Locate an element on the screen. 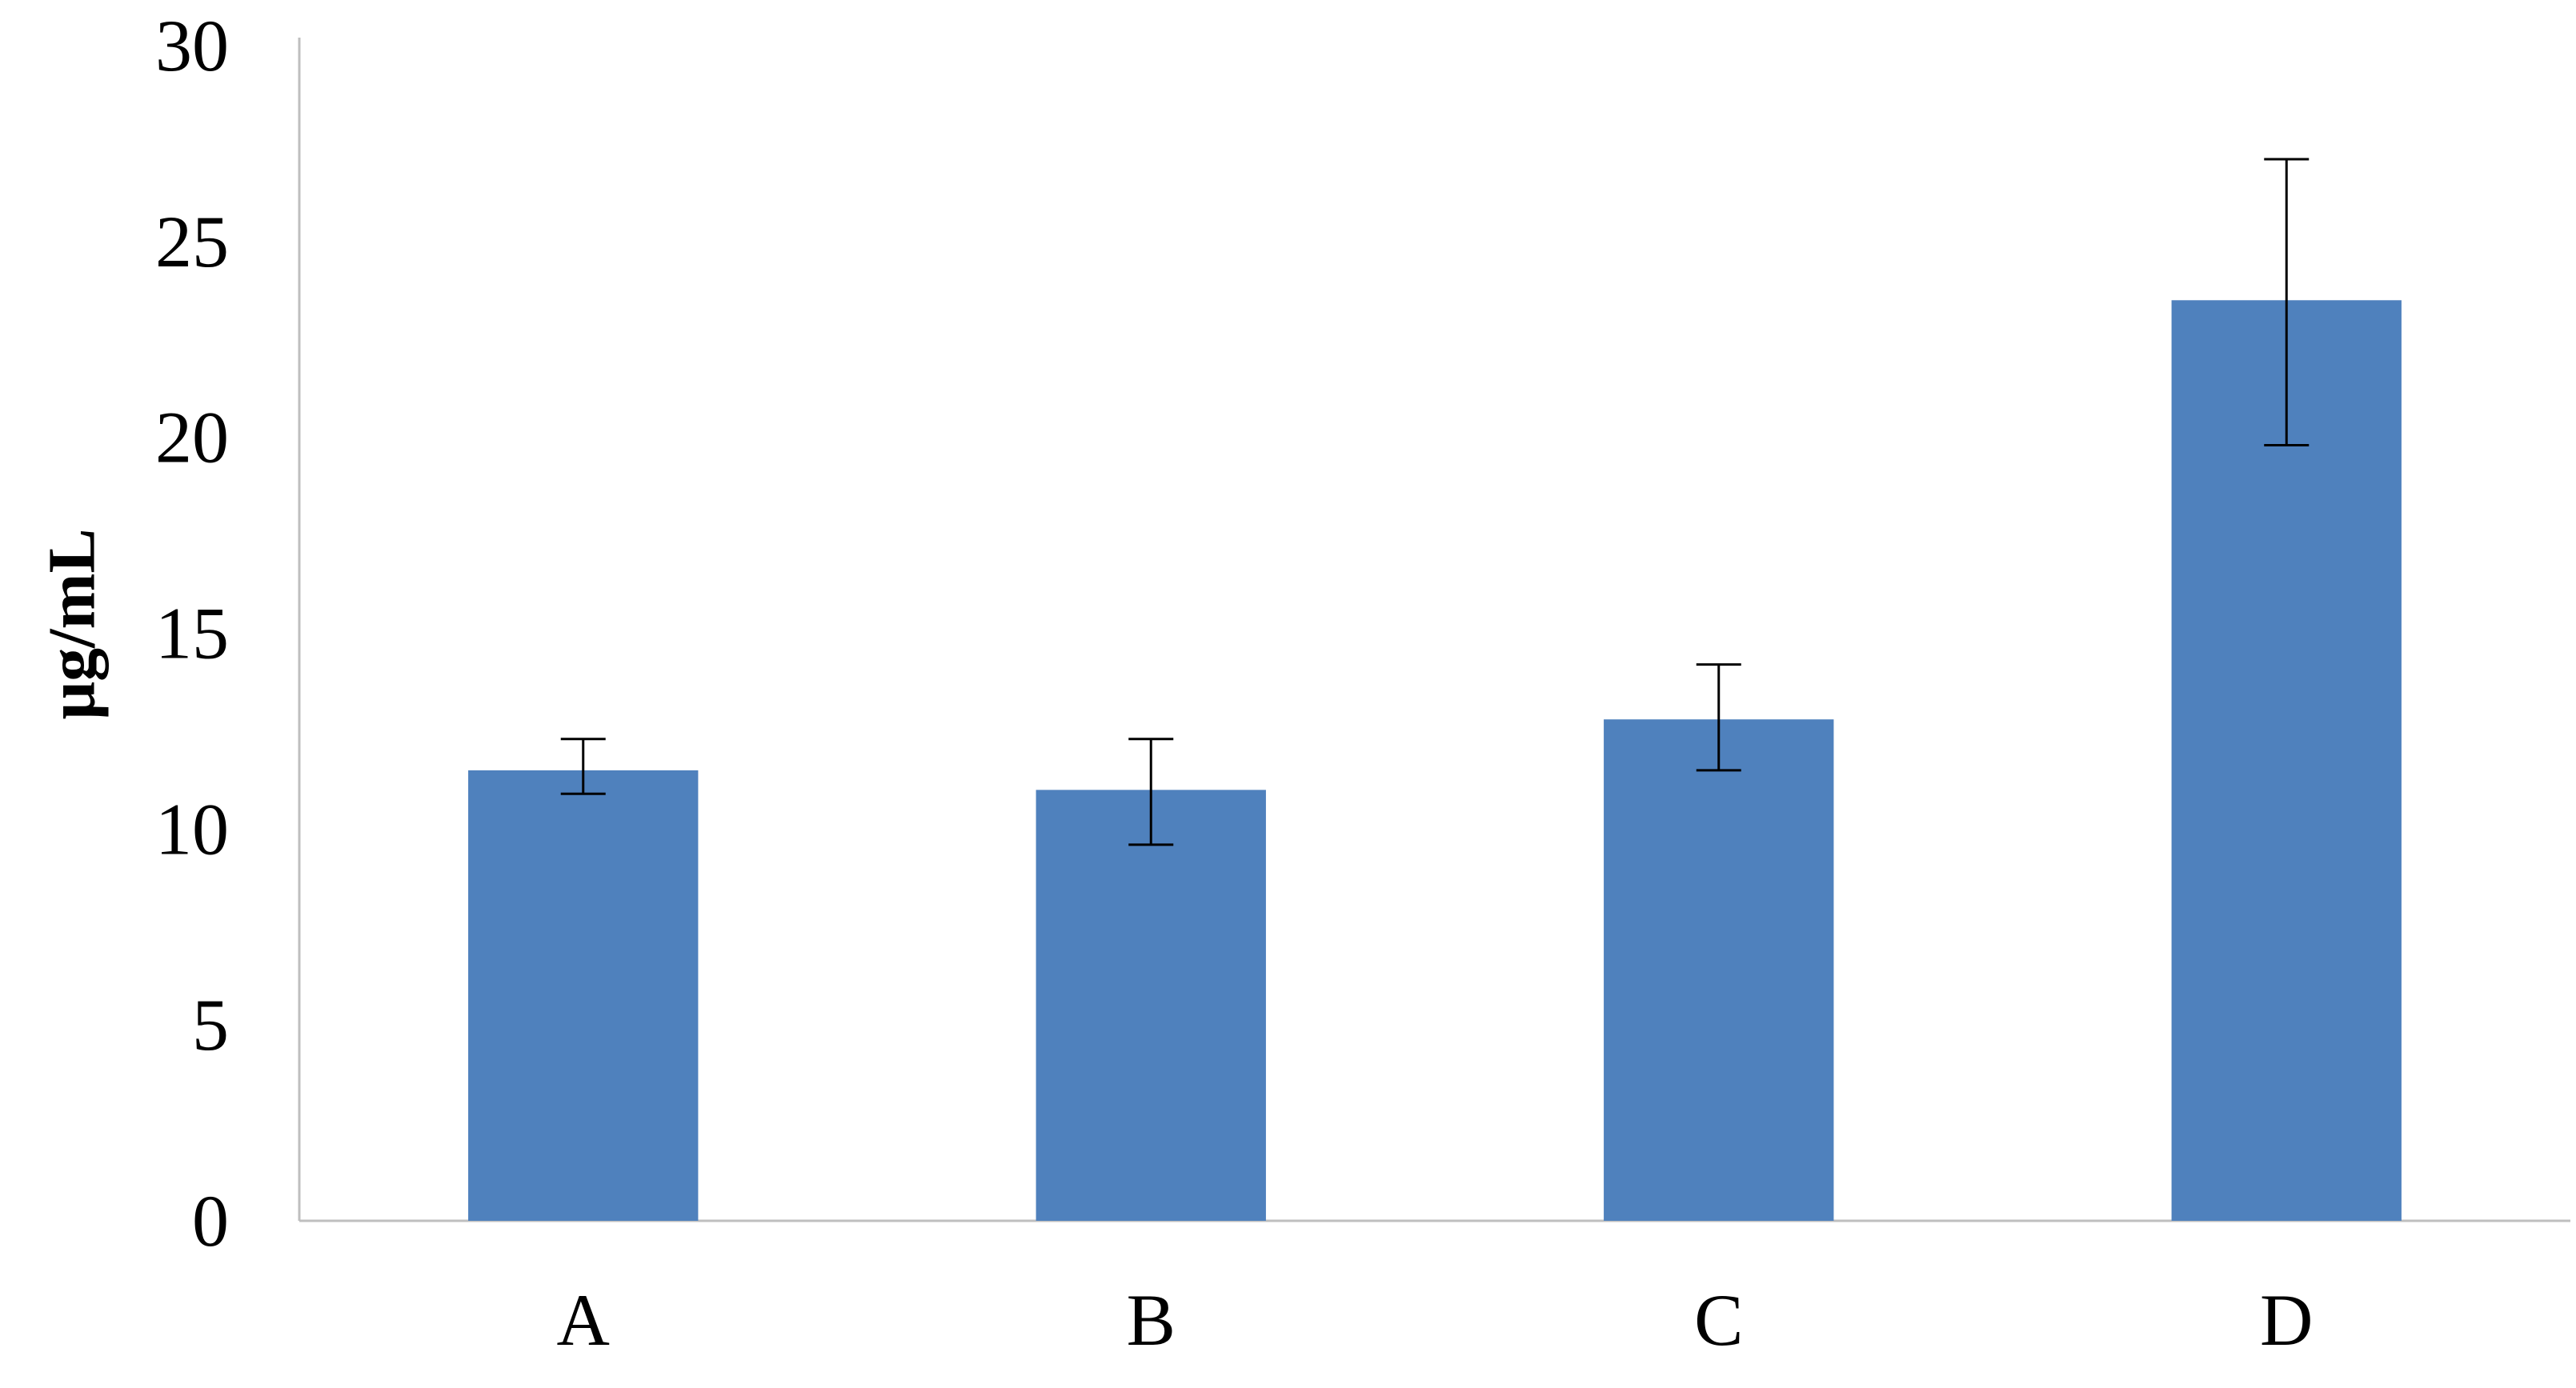 This screenshot has width=2576, height=1388. y-tick-labels: 0 5 10 15 20 25 30 is located at coordinates (192, 633).